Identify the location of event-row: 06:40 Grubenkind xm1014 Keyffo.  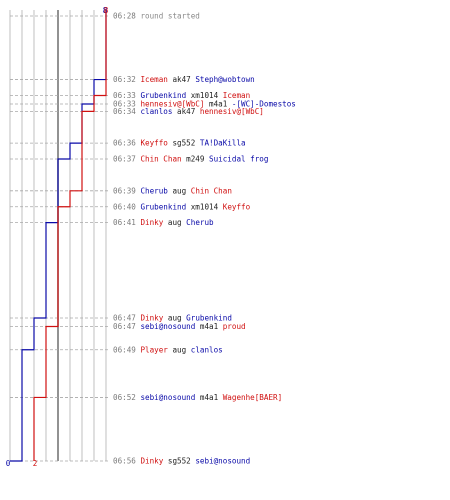
(182, 206).